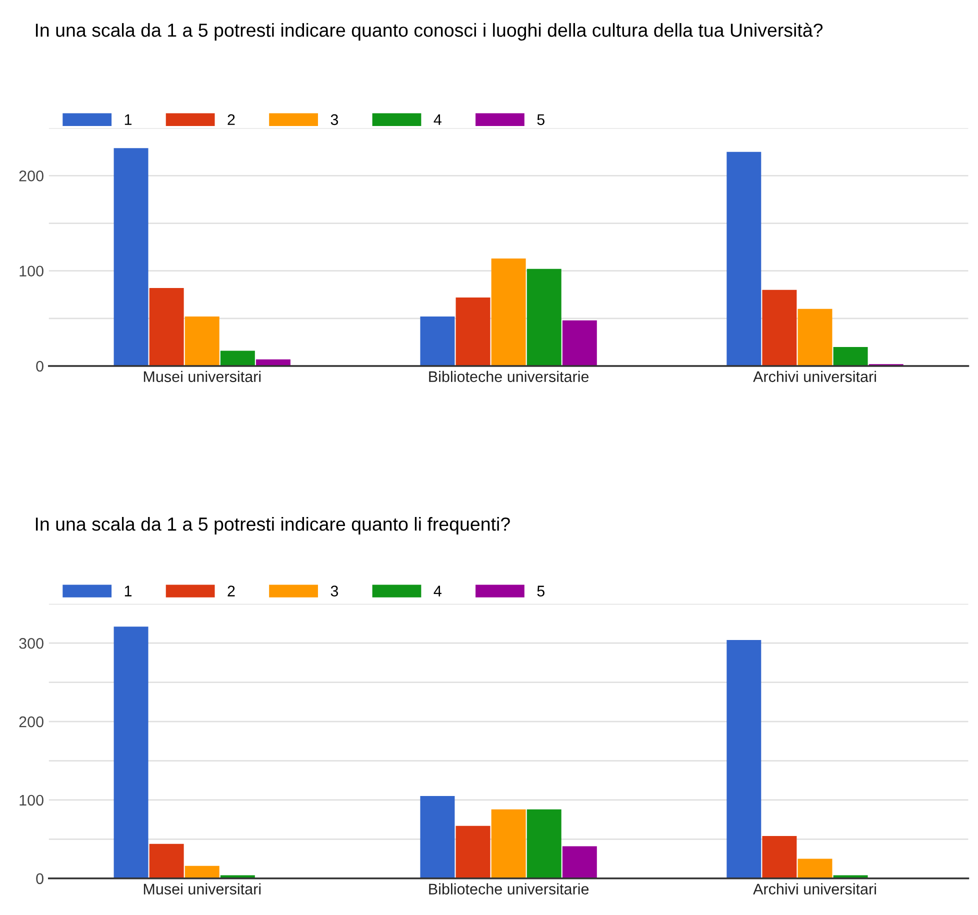 The height and width of the screenshot is (915, 978). What do you see at coordinates (429, 31) in the screenshot?
I see `chart-title: In una scala da 1 a 5 potresti indicare quanto conosci i luoghi della cultura della tua Università?` at bounding box center [429, 31].